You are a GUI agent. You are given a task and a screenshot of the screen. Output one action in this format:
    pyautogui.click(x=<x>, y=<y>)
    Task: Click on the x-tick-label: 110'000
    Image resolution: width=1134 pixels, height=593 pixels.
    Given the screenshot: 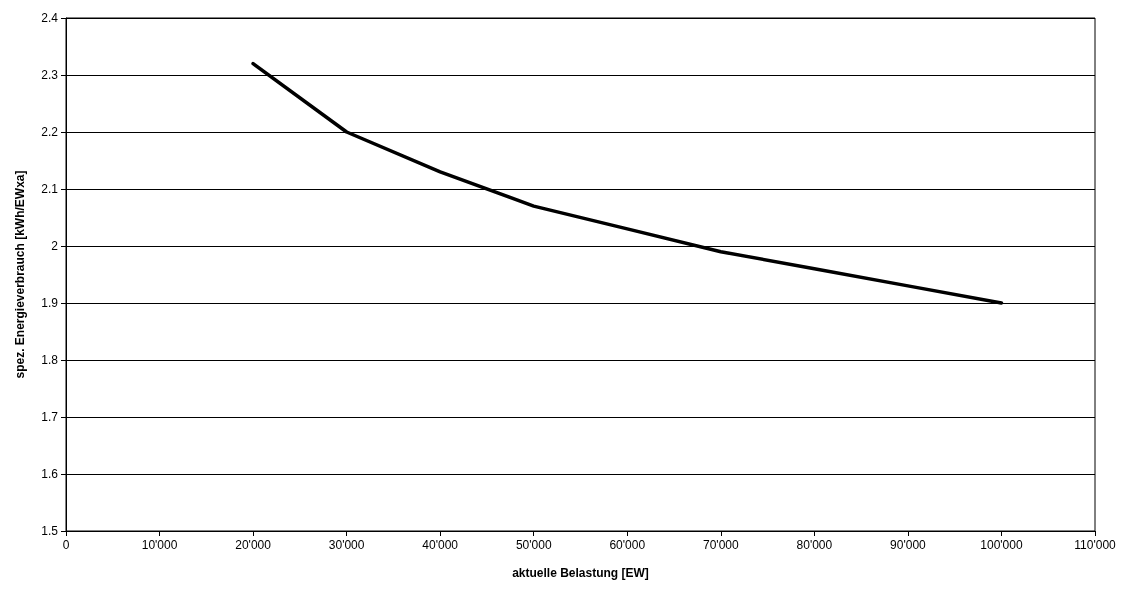 What is the action you would take?
    pyautogui.click(x=1095, y=545)
    